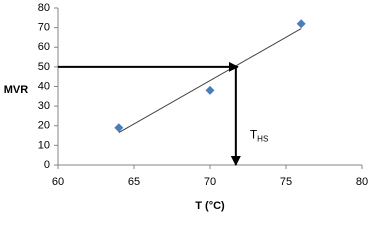 The width and height of the screenshot is (368, 240). I want to click on x-tick-label: 65, so click(134, 182).